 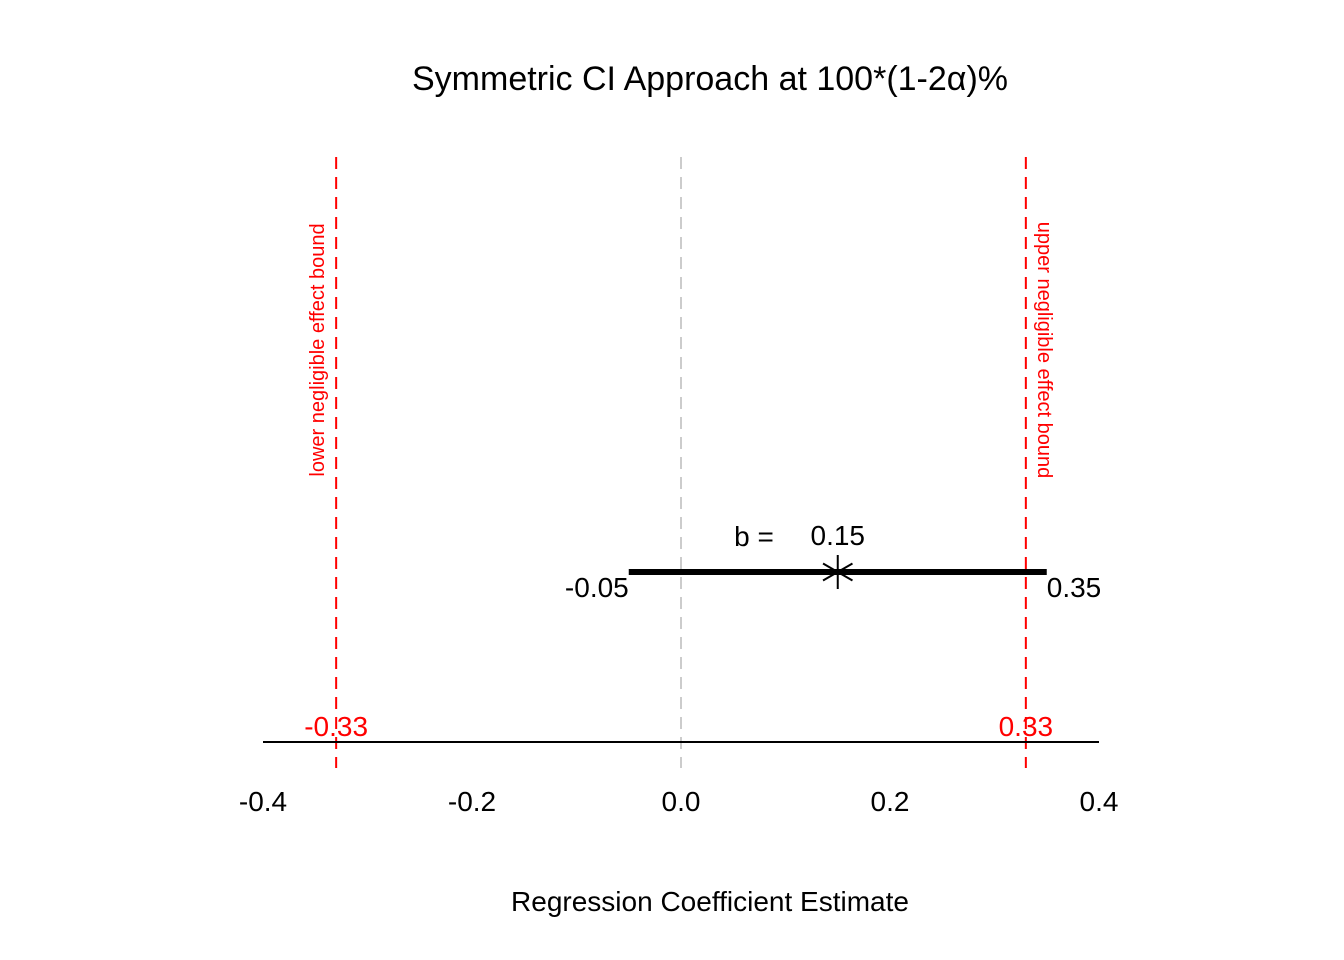 I want to click on interval-lower-label: -0.05, so click(x=597, y=587).